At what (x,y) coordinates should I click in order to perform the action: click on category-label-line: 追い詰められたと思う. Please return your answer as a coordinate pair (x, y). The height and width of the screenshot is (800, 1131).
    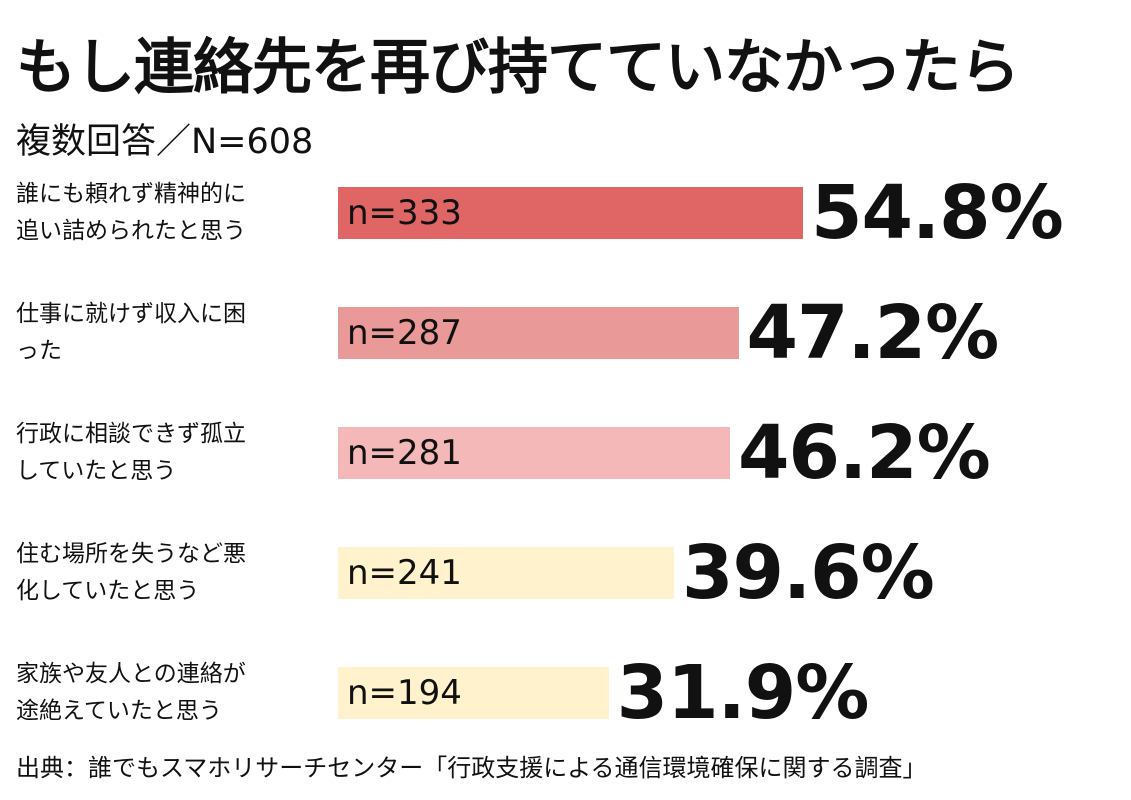
    Looking at the image, I should click on (131, 231).